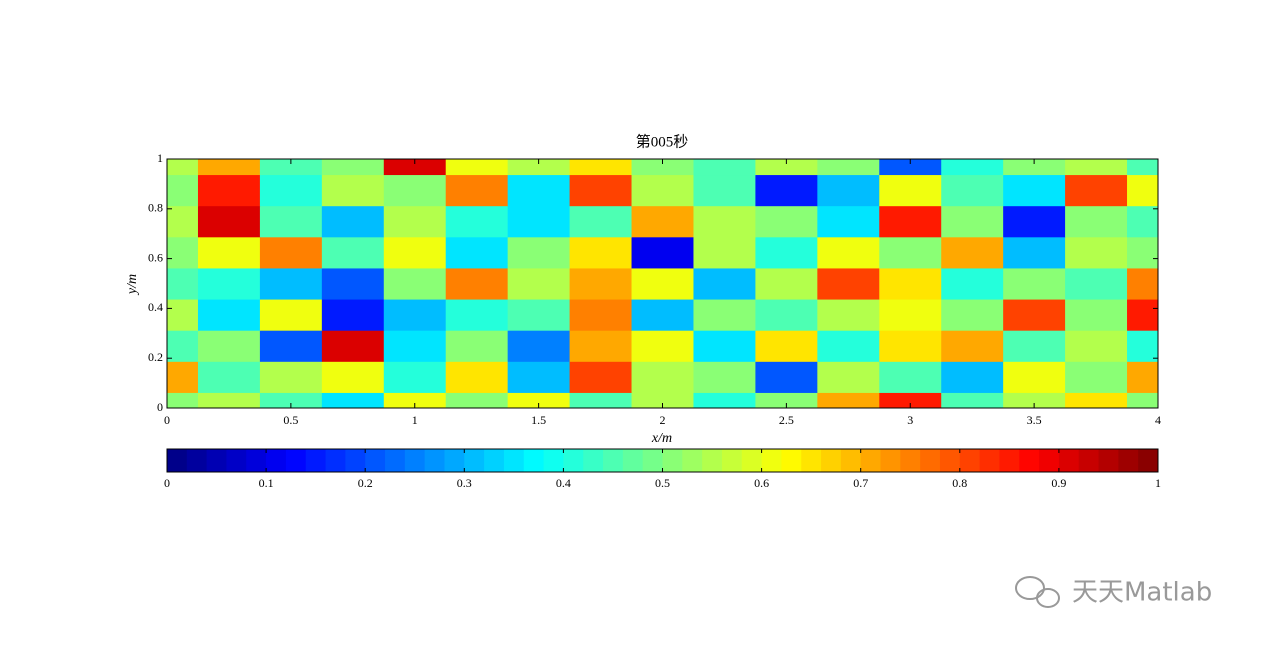 This screenshot has height=653, width=1280. I want to click on y-tick-label: 1, so click(160, 158).